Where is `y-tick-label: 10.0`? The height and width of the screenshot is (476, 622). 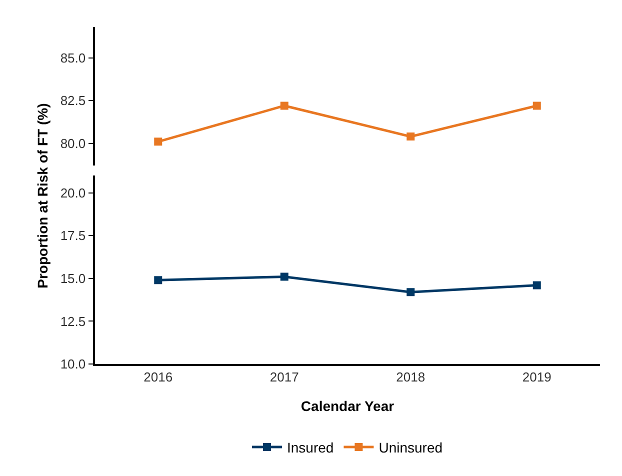
y-tick-label: 10.0 is located at coordinates (73, 364).